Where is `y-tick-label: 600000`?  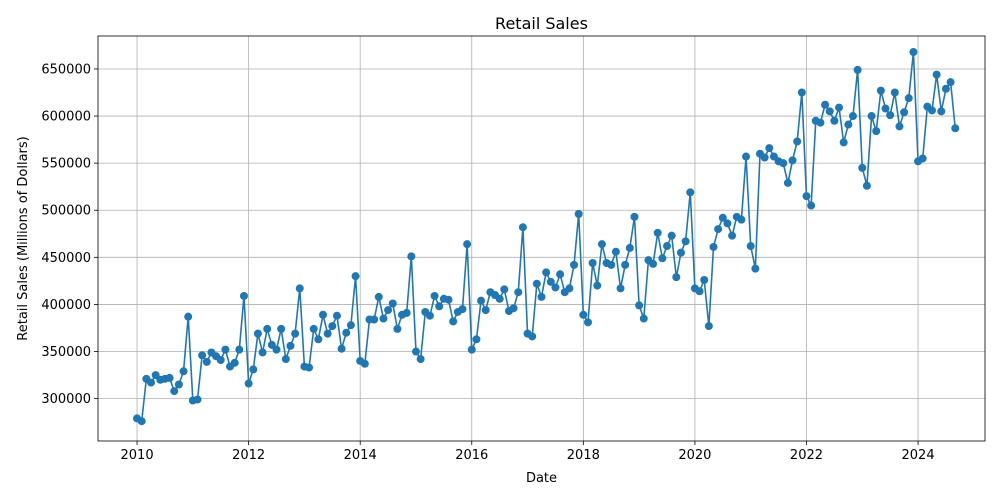 y-tick-label: 600000 is located at coordinates (66, 117).